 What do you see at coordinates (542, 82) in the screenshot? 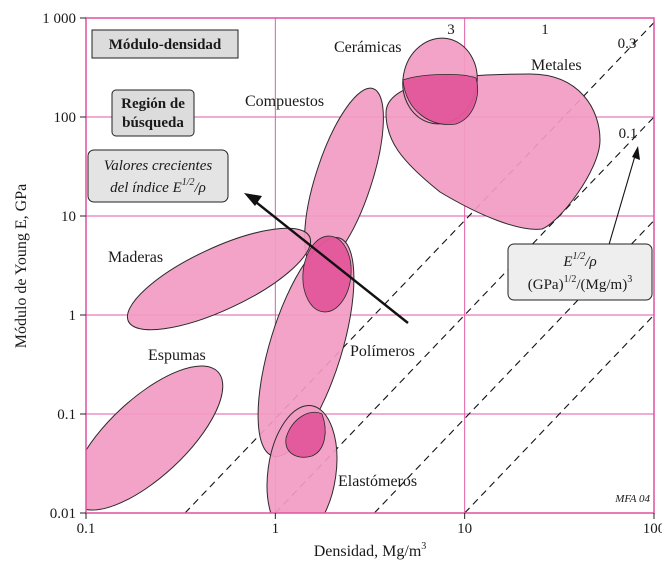
I see `index-guide-labels: 3 1 0.3 0.1` at bounding box center [542, 82].